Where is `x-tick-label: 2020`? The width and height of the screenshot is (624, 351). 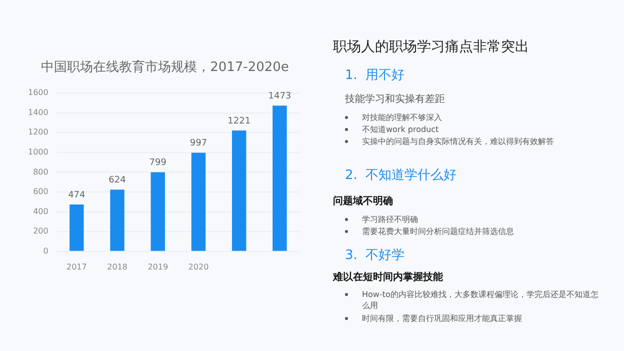 x-tick-label: 2020 is located at coordinates (198, 267).